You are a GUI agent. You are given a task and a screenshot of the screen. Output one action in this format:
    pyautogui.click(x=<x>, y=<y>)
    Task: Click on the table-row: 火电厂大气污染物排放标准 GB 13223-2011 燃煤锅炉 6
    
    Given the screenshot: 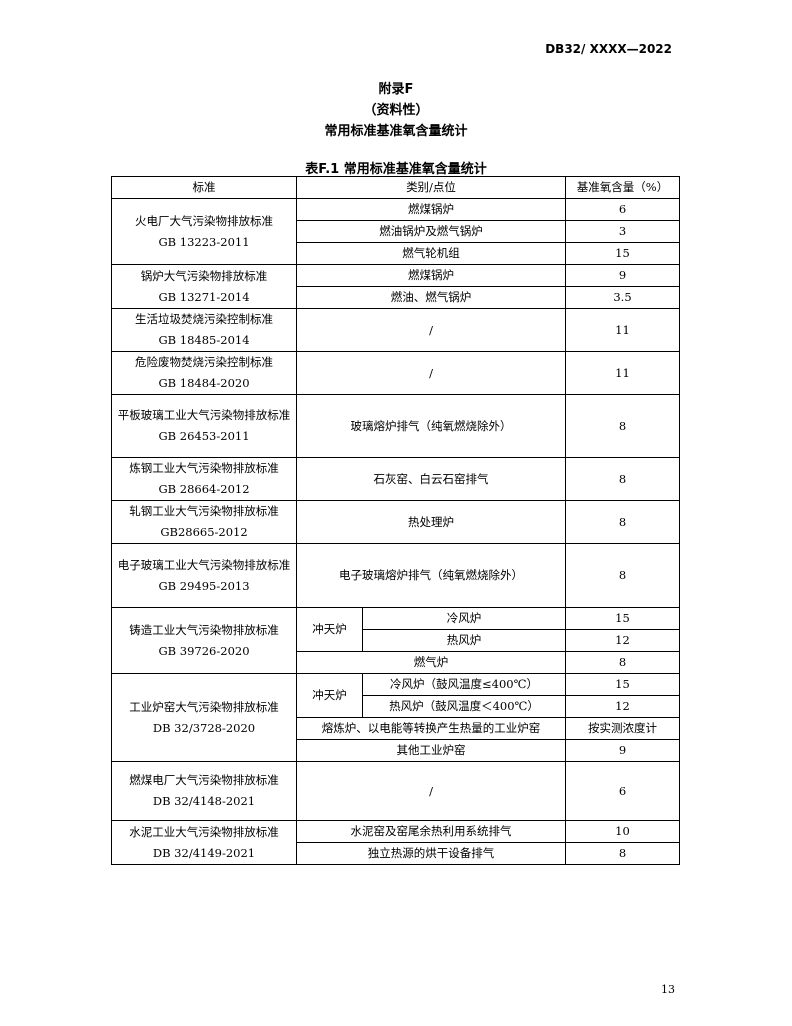 What is the action you would take?
    pyautogui.click(x=395, y=231)
    